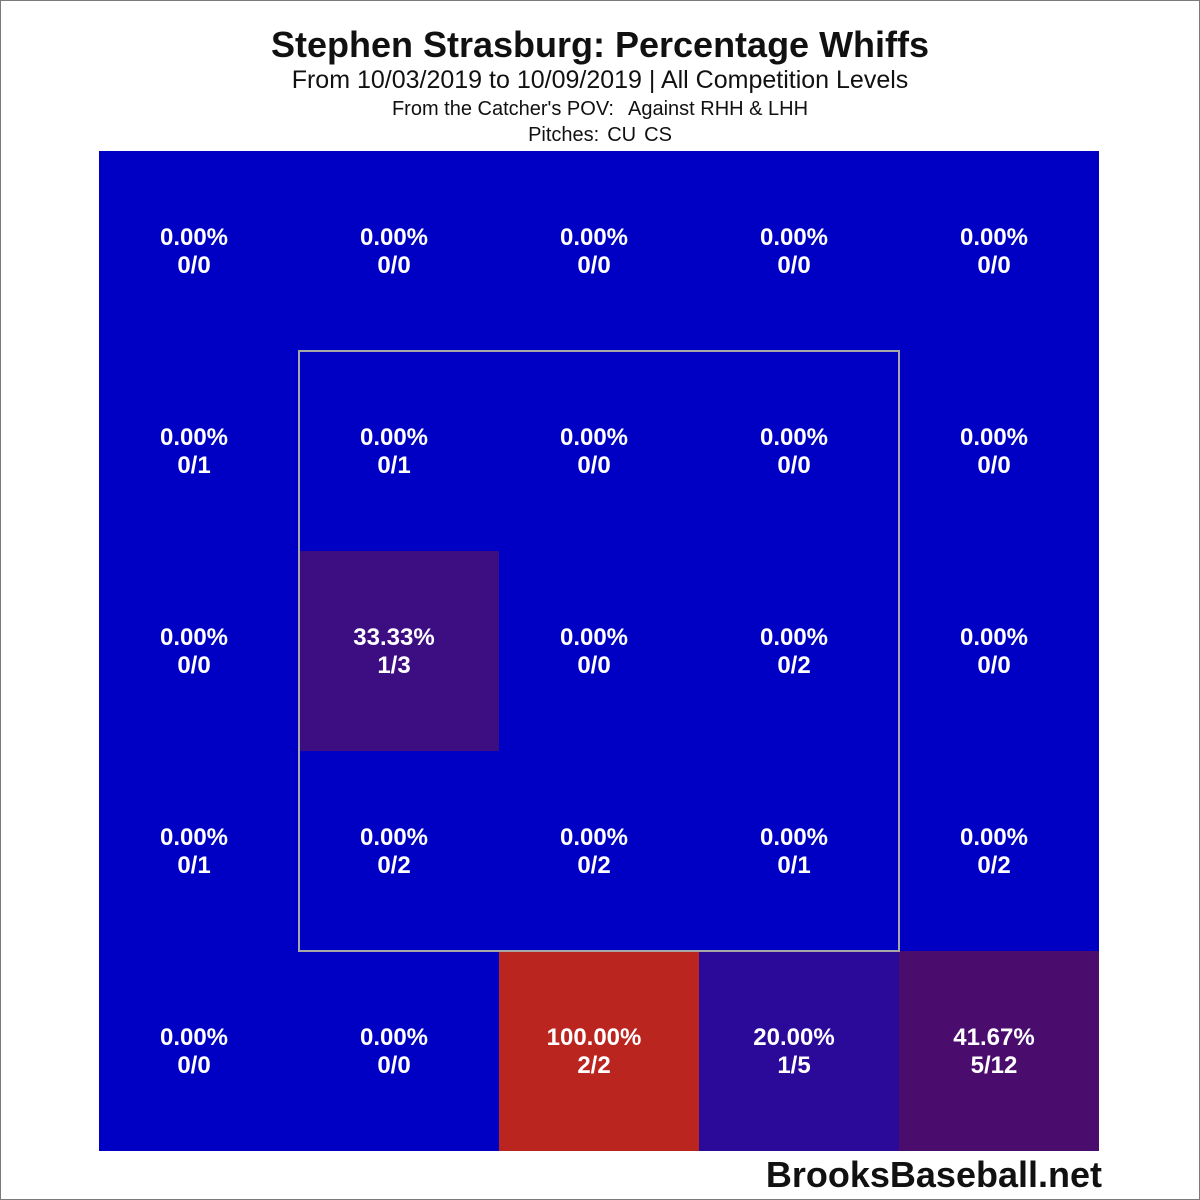 The width and height of the screenshot is (1200, 1200). Describe the element at coordinates (593, 1065) in the screenshot. I see `cell-count-label: 2/2` at that location.